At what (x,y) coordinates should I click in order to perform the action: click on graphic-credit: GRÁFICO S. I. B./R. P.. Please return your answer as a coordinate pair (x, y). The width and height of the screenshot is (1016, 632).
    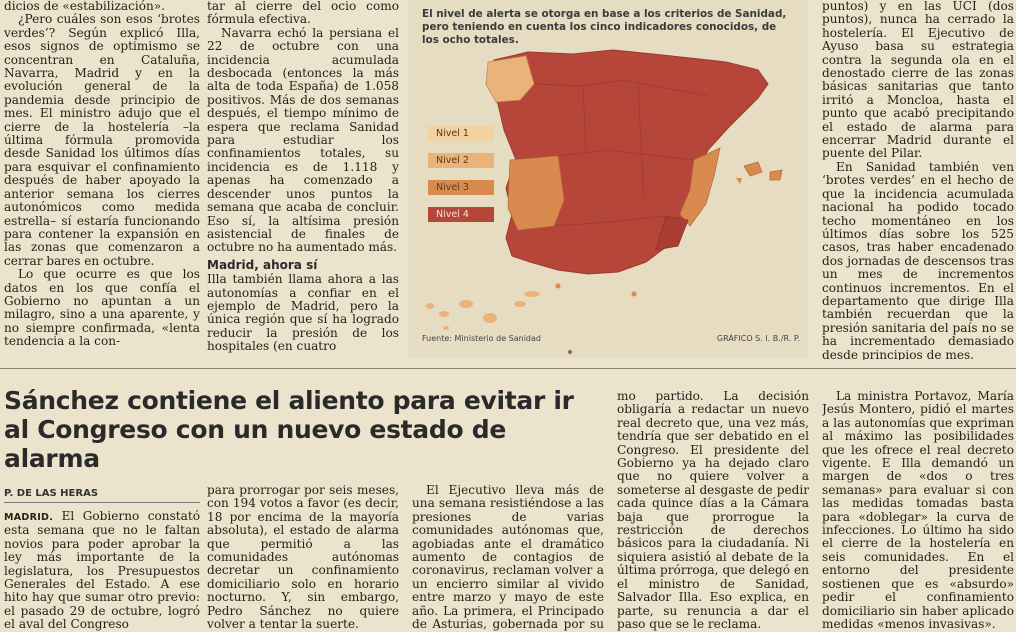
    Looking at the image, I should click on (758, 338).